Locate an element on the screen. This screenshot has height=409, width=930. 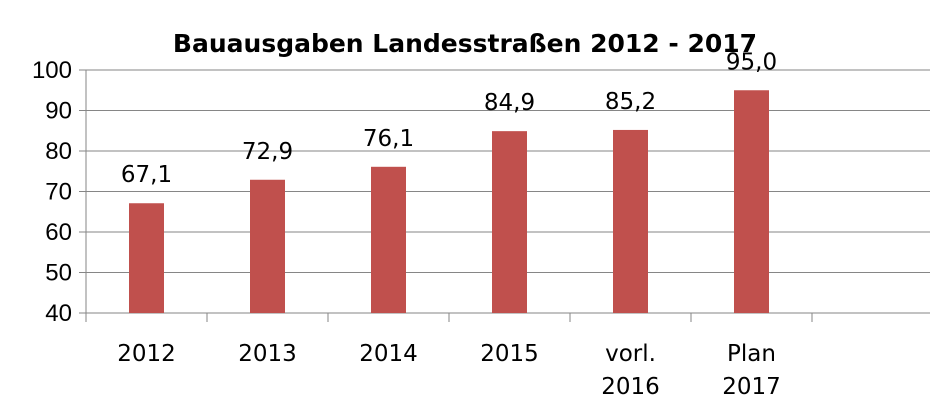
x-tick-label: 2012 is located at coordinates (146, 354).